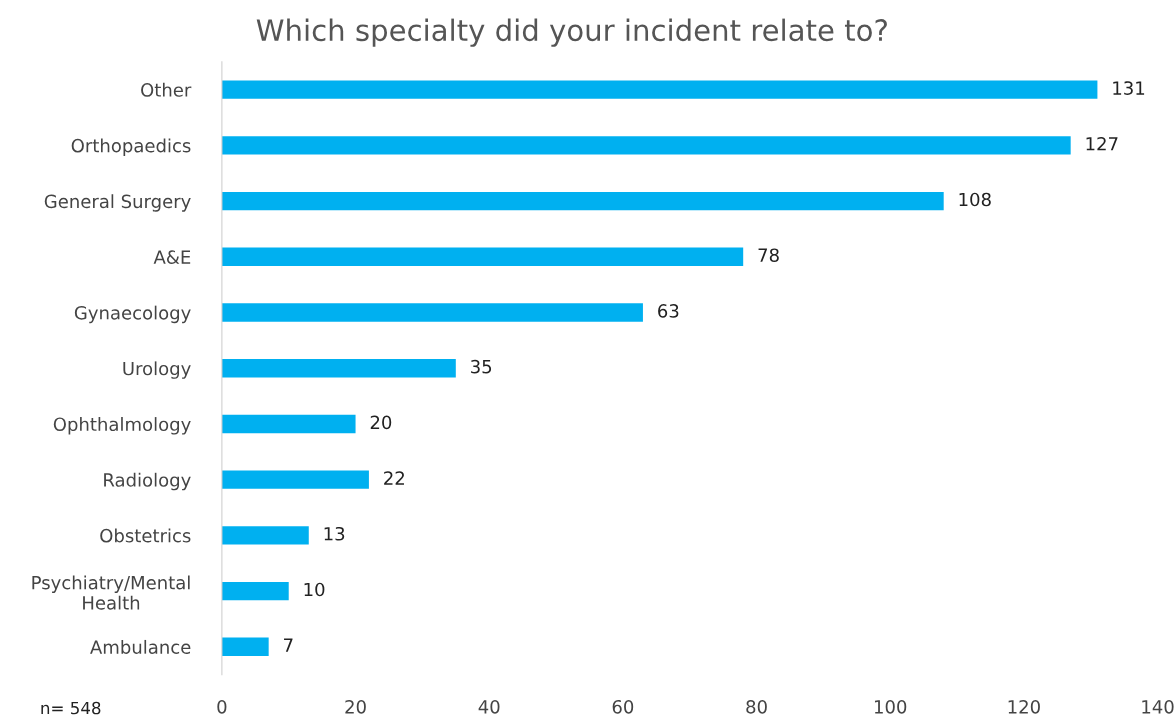 The image size is (1174, 727). I want to click on chart-title: Which specialty did your incident relate to?, so click(571, 32).